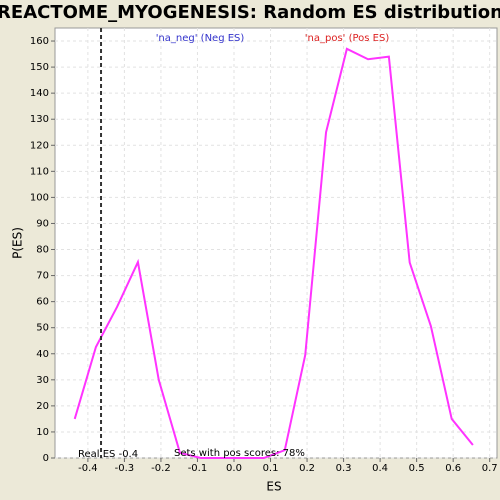 The height and width of the screenshot is (500, 500). What do you see at coordinates (42, 302) in the screenshot?
I see `y-tick-label: 60` at bounding box center [42, 302].